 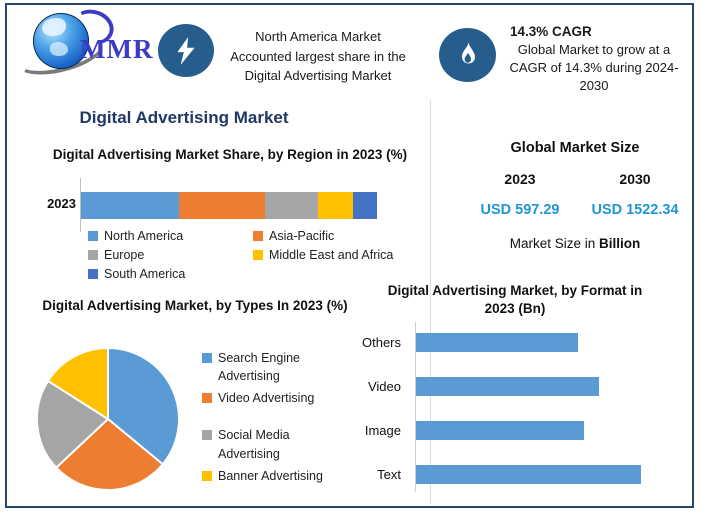 What do you see at coordinates (575, 148) in the screenshot?
I see `market-size-title: Global Market Size` at bounding box center [575, 148].